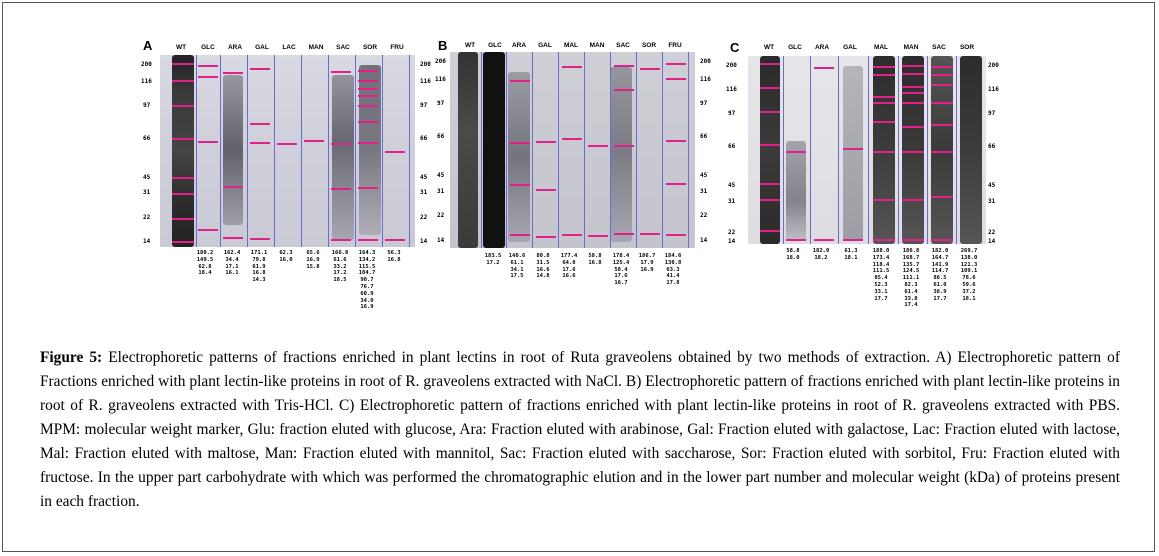 Image resolution: width=1159 pixels, height=556 pixels. What do you see at coordinates (705, 61) in the screenshot?
I see `marker-label-right-200: 200` at bounding box center [705, 61].